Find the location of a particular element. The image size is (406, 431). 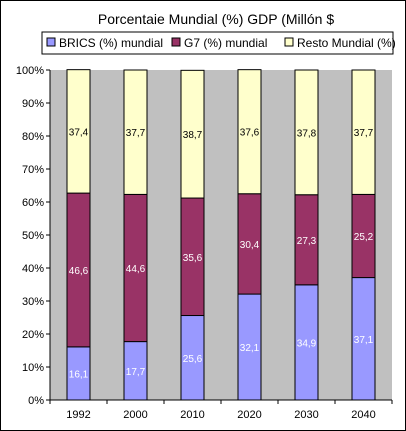

x-tick-label: 2030 is located at coordinates (306, 415).